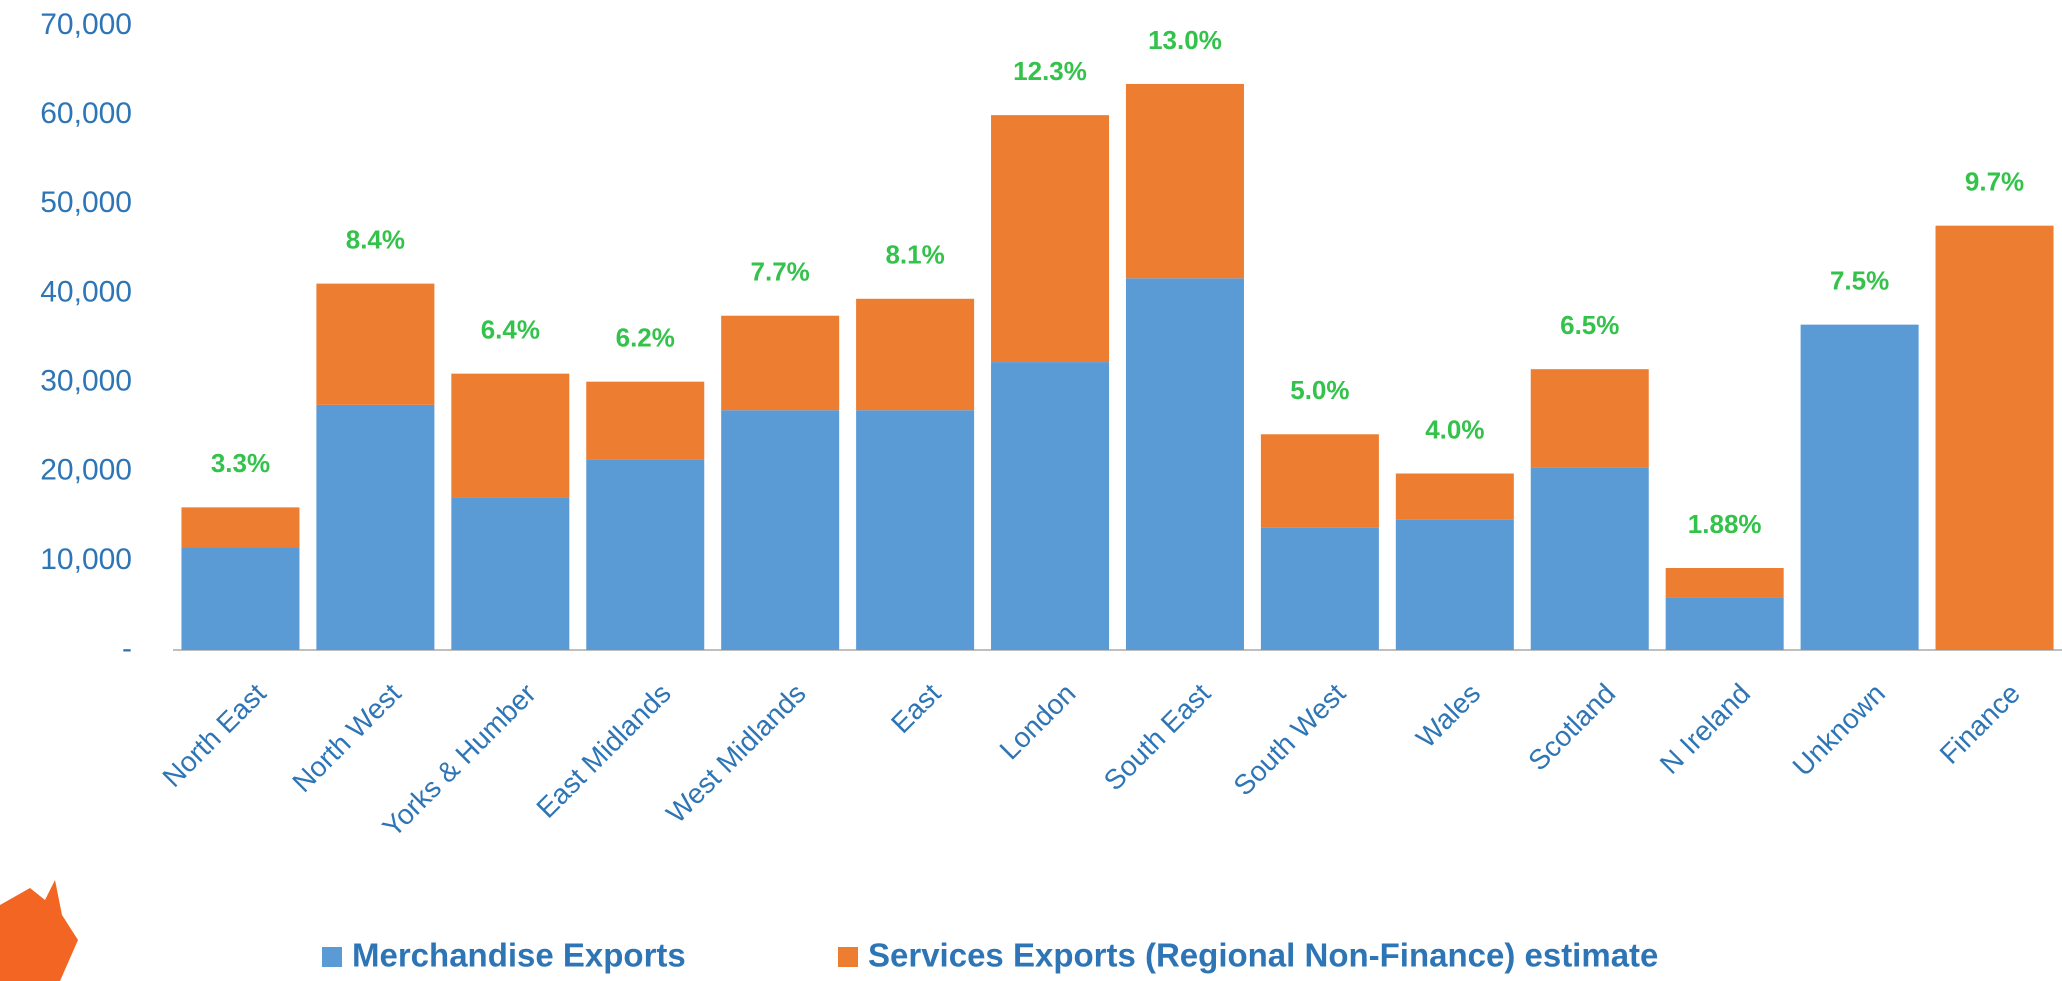 Image resolution: width=2062 pixels, height=981 pixels. What do you see at coordinates (375, 239) in the screenshot?
I see `bar-annotation: 8.4%` at bounding box center [375, 239].